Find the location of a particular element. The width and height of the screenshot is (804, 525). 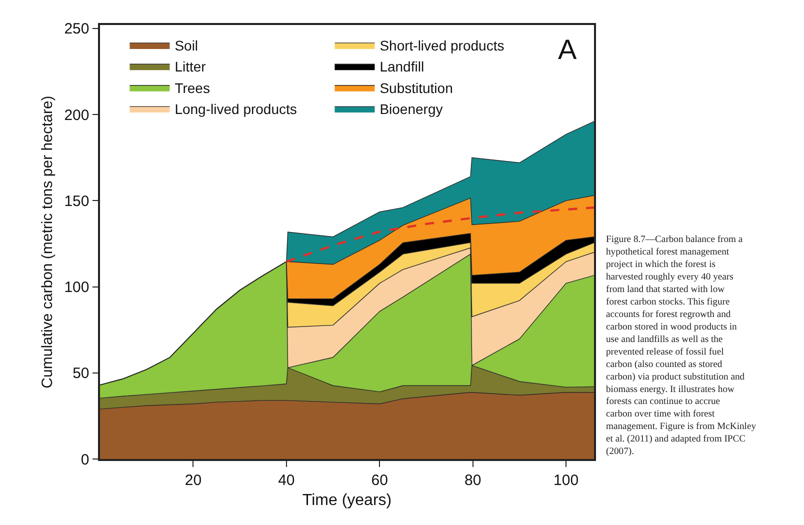

x-tick-label: 20 is located at coordinates (193, 480).